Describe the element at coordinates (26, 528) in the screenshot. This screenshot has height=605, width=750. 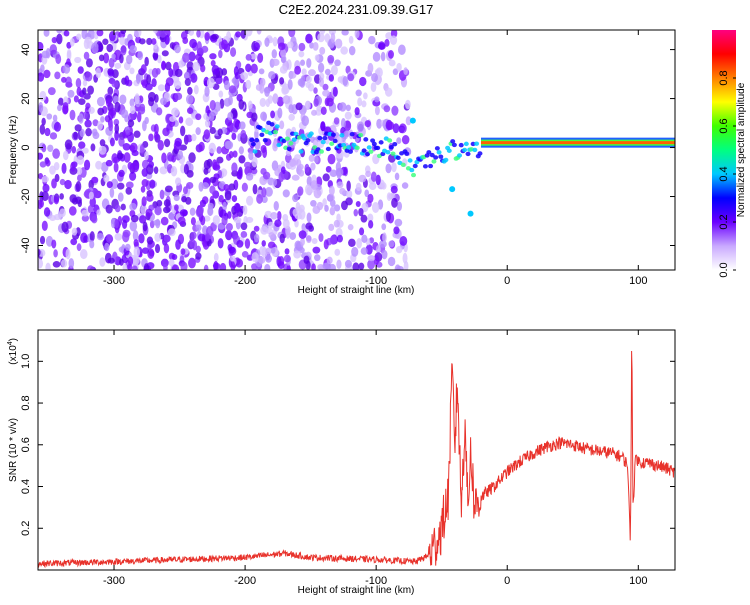
I see `y-tick-label: 0.2` at that location.